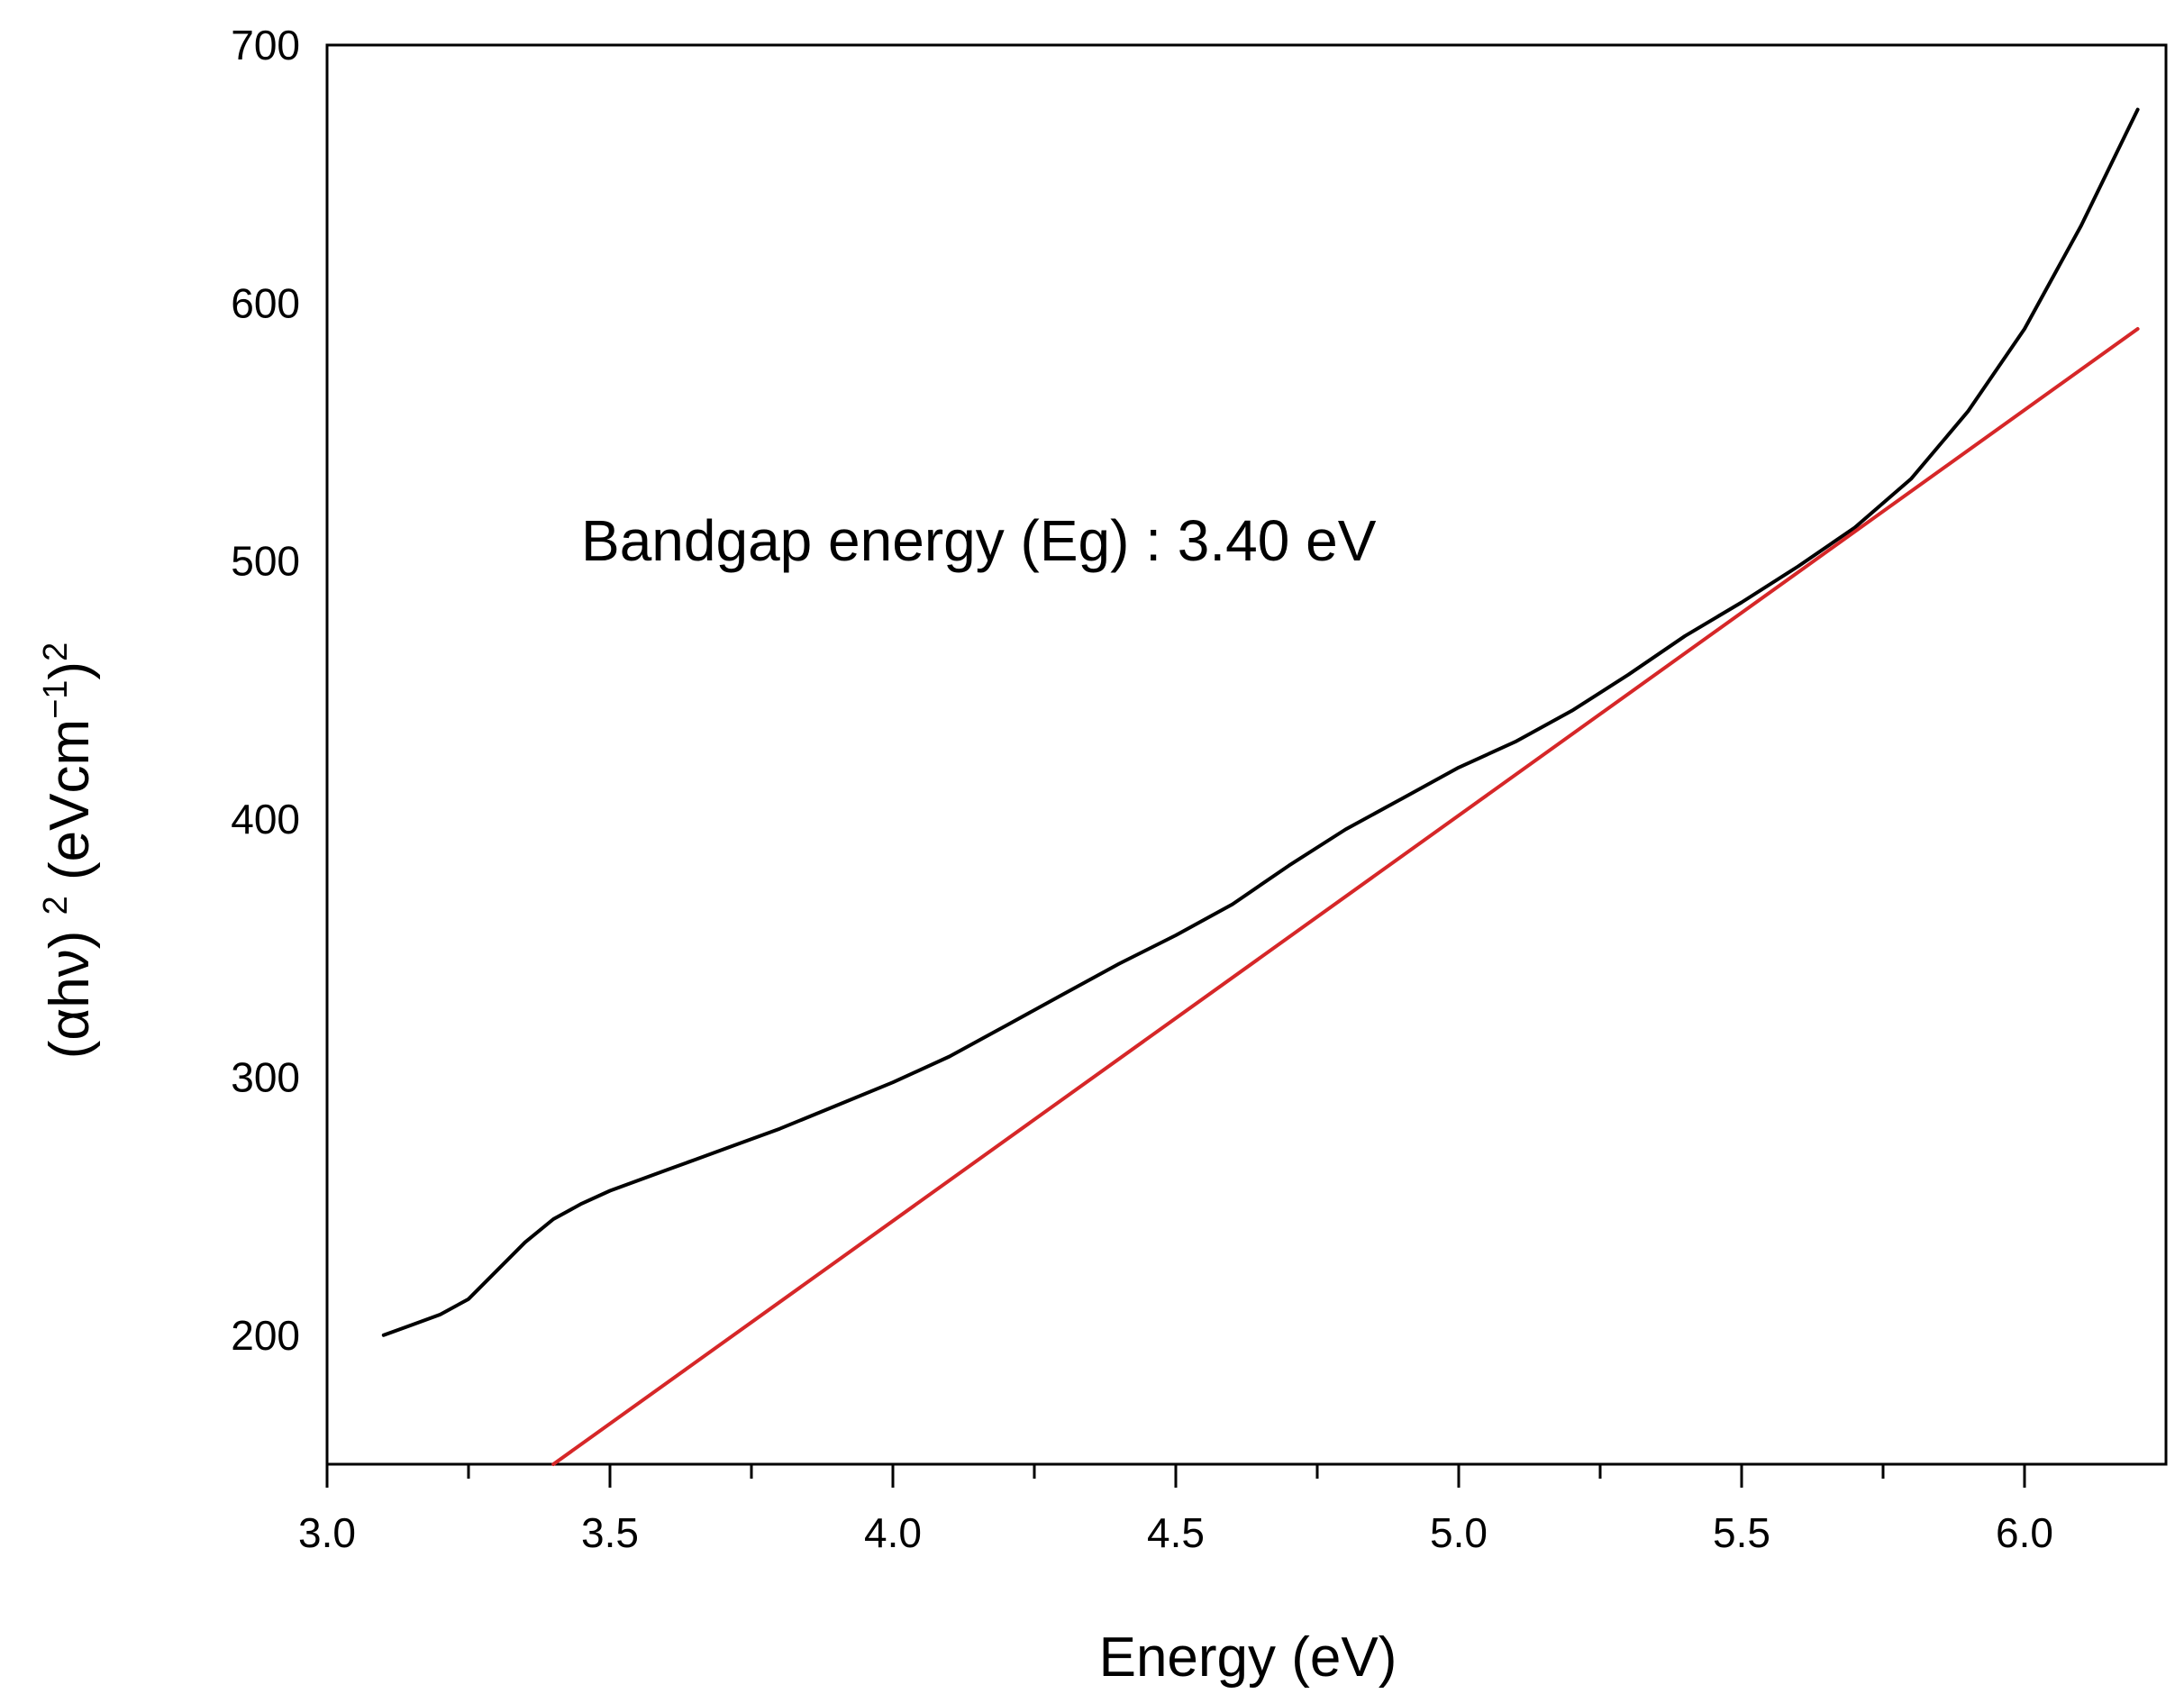 The image size is (2184, 1703). I want to click on y-tick-label: 600, so click(265, 302).